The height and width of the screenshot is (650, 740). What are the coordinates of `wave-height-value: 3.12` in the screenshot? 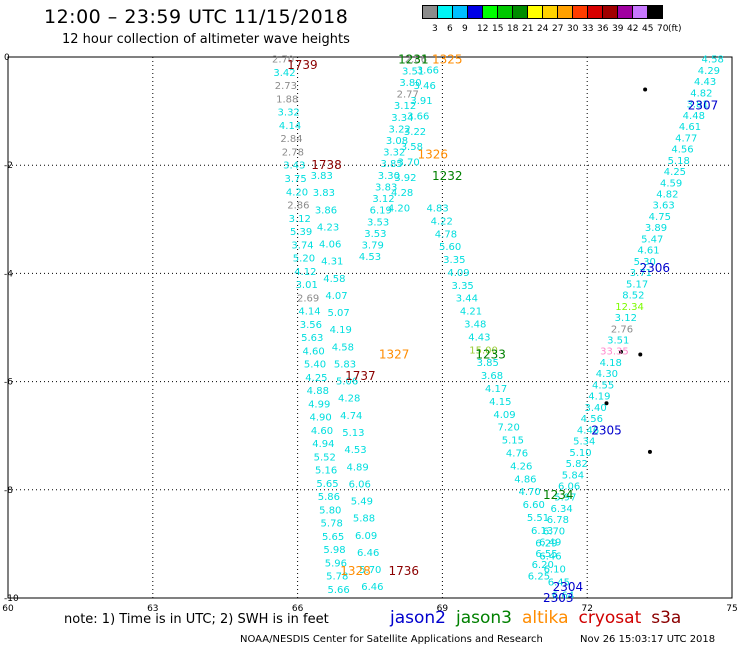 It's located at (383, 199).